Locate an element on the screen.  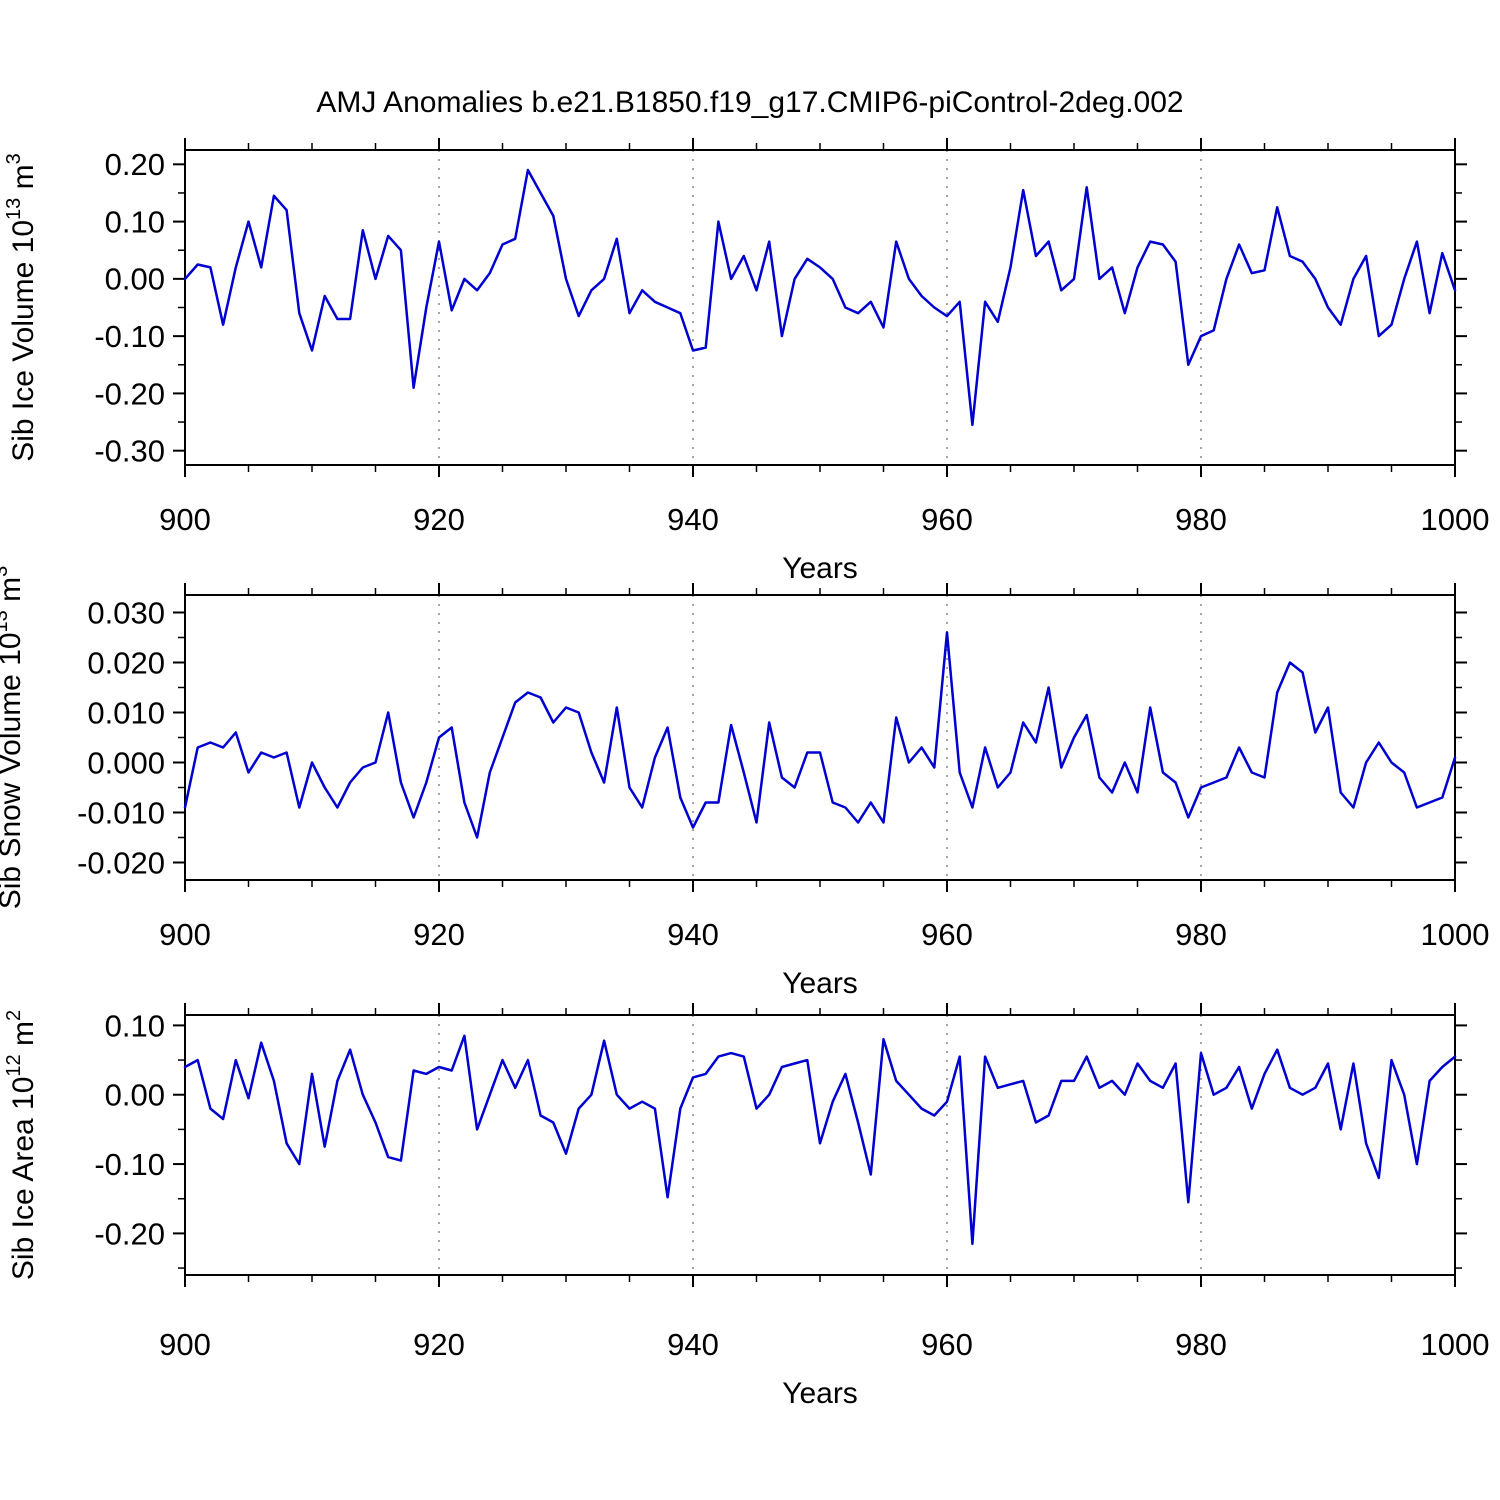
series-line-sib-ice-area is located at coordinates (820, 1140).